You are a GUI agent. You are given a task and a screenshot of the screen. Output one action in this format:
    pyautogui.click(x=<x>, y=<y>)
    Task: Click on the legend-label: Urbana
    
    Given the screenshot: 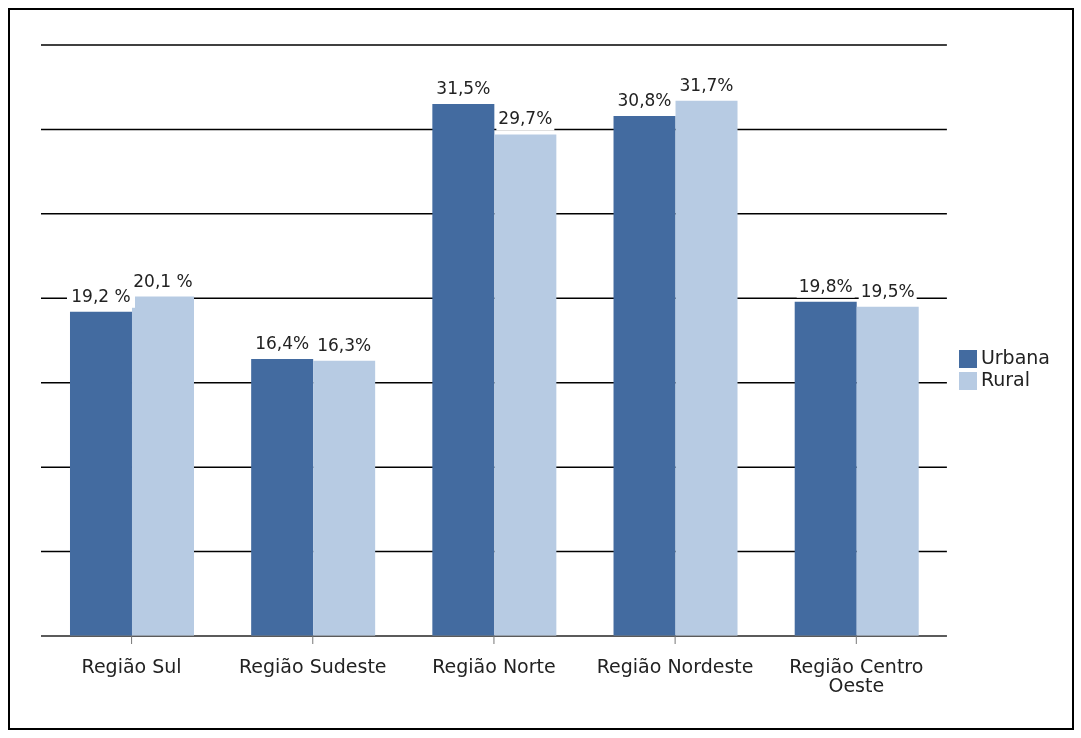 What is the action you would take?
    pyautogui.click(x=1015, y=357)
    